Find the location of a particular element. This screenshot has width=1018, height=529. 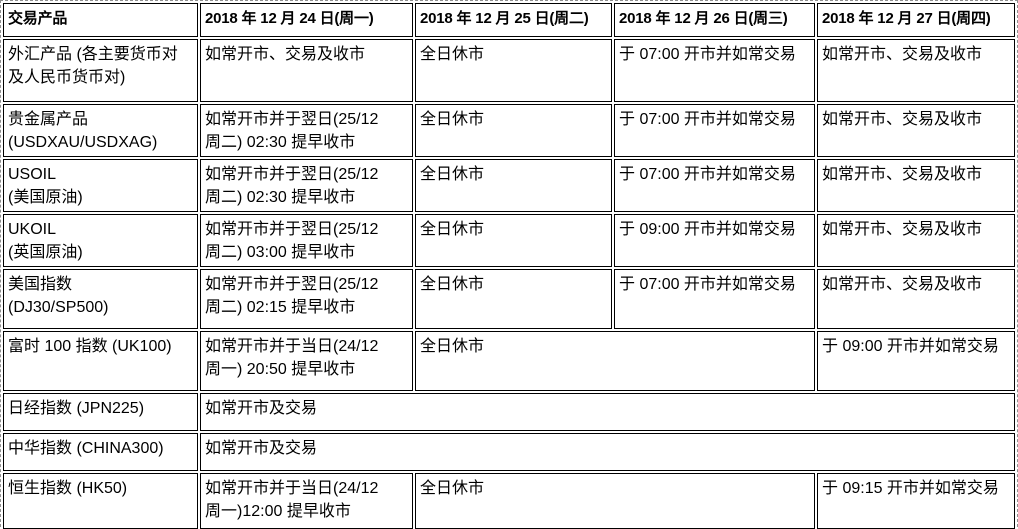

schedule-cell: 如常开市并于当日(24/12 周一) 20:50 提早收市 is located at coordinates (306, 361).